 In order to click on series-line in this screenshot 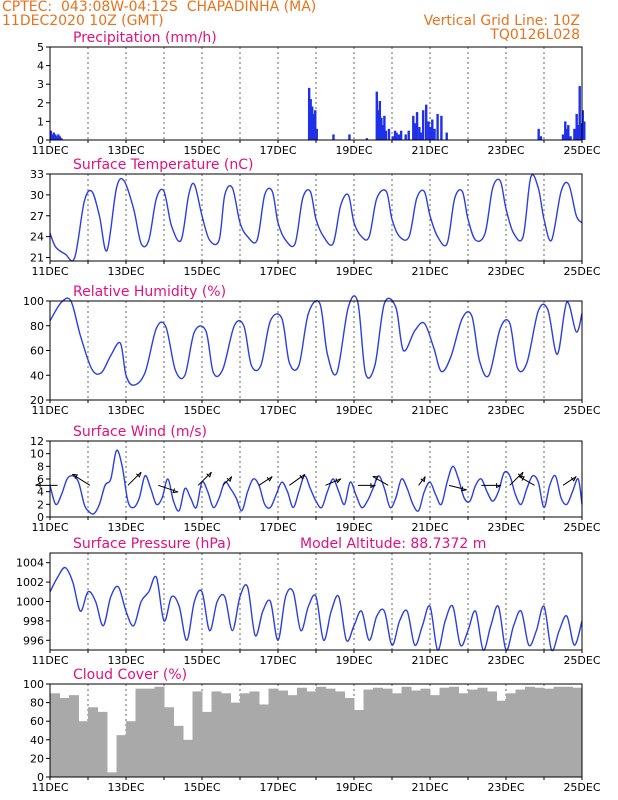, I will do `click(316, 609)`.